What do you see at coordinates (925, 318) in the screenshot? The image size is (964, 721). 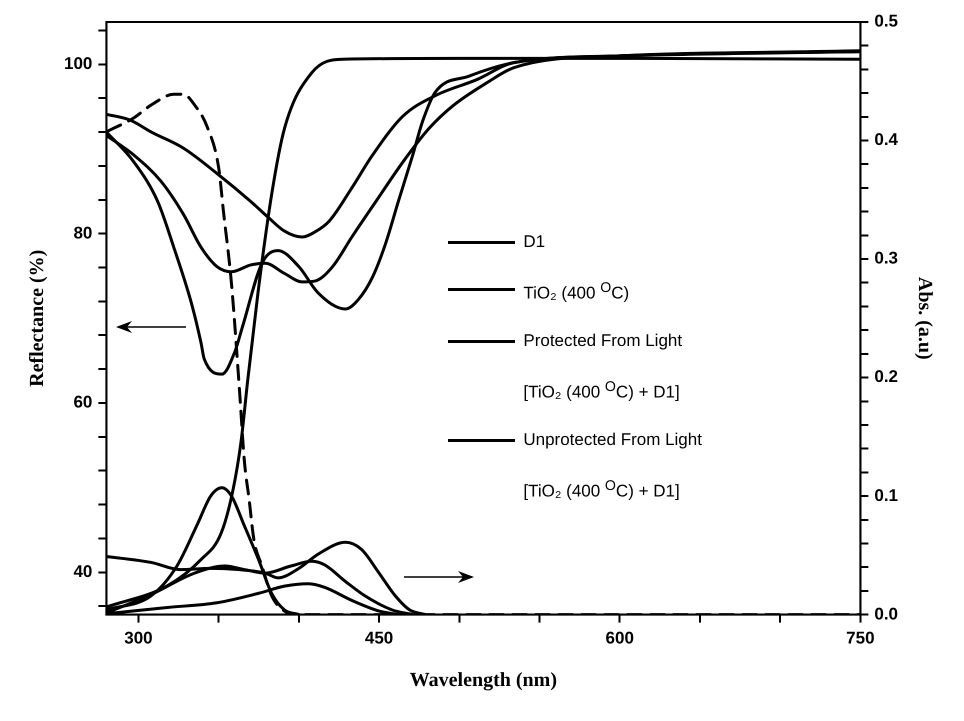 I see `y2-axis-title: Abs. (a.u)` at bounding box center [925, 318].